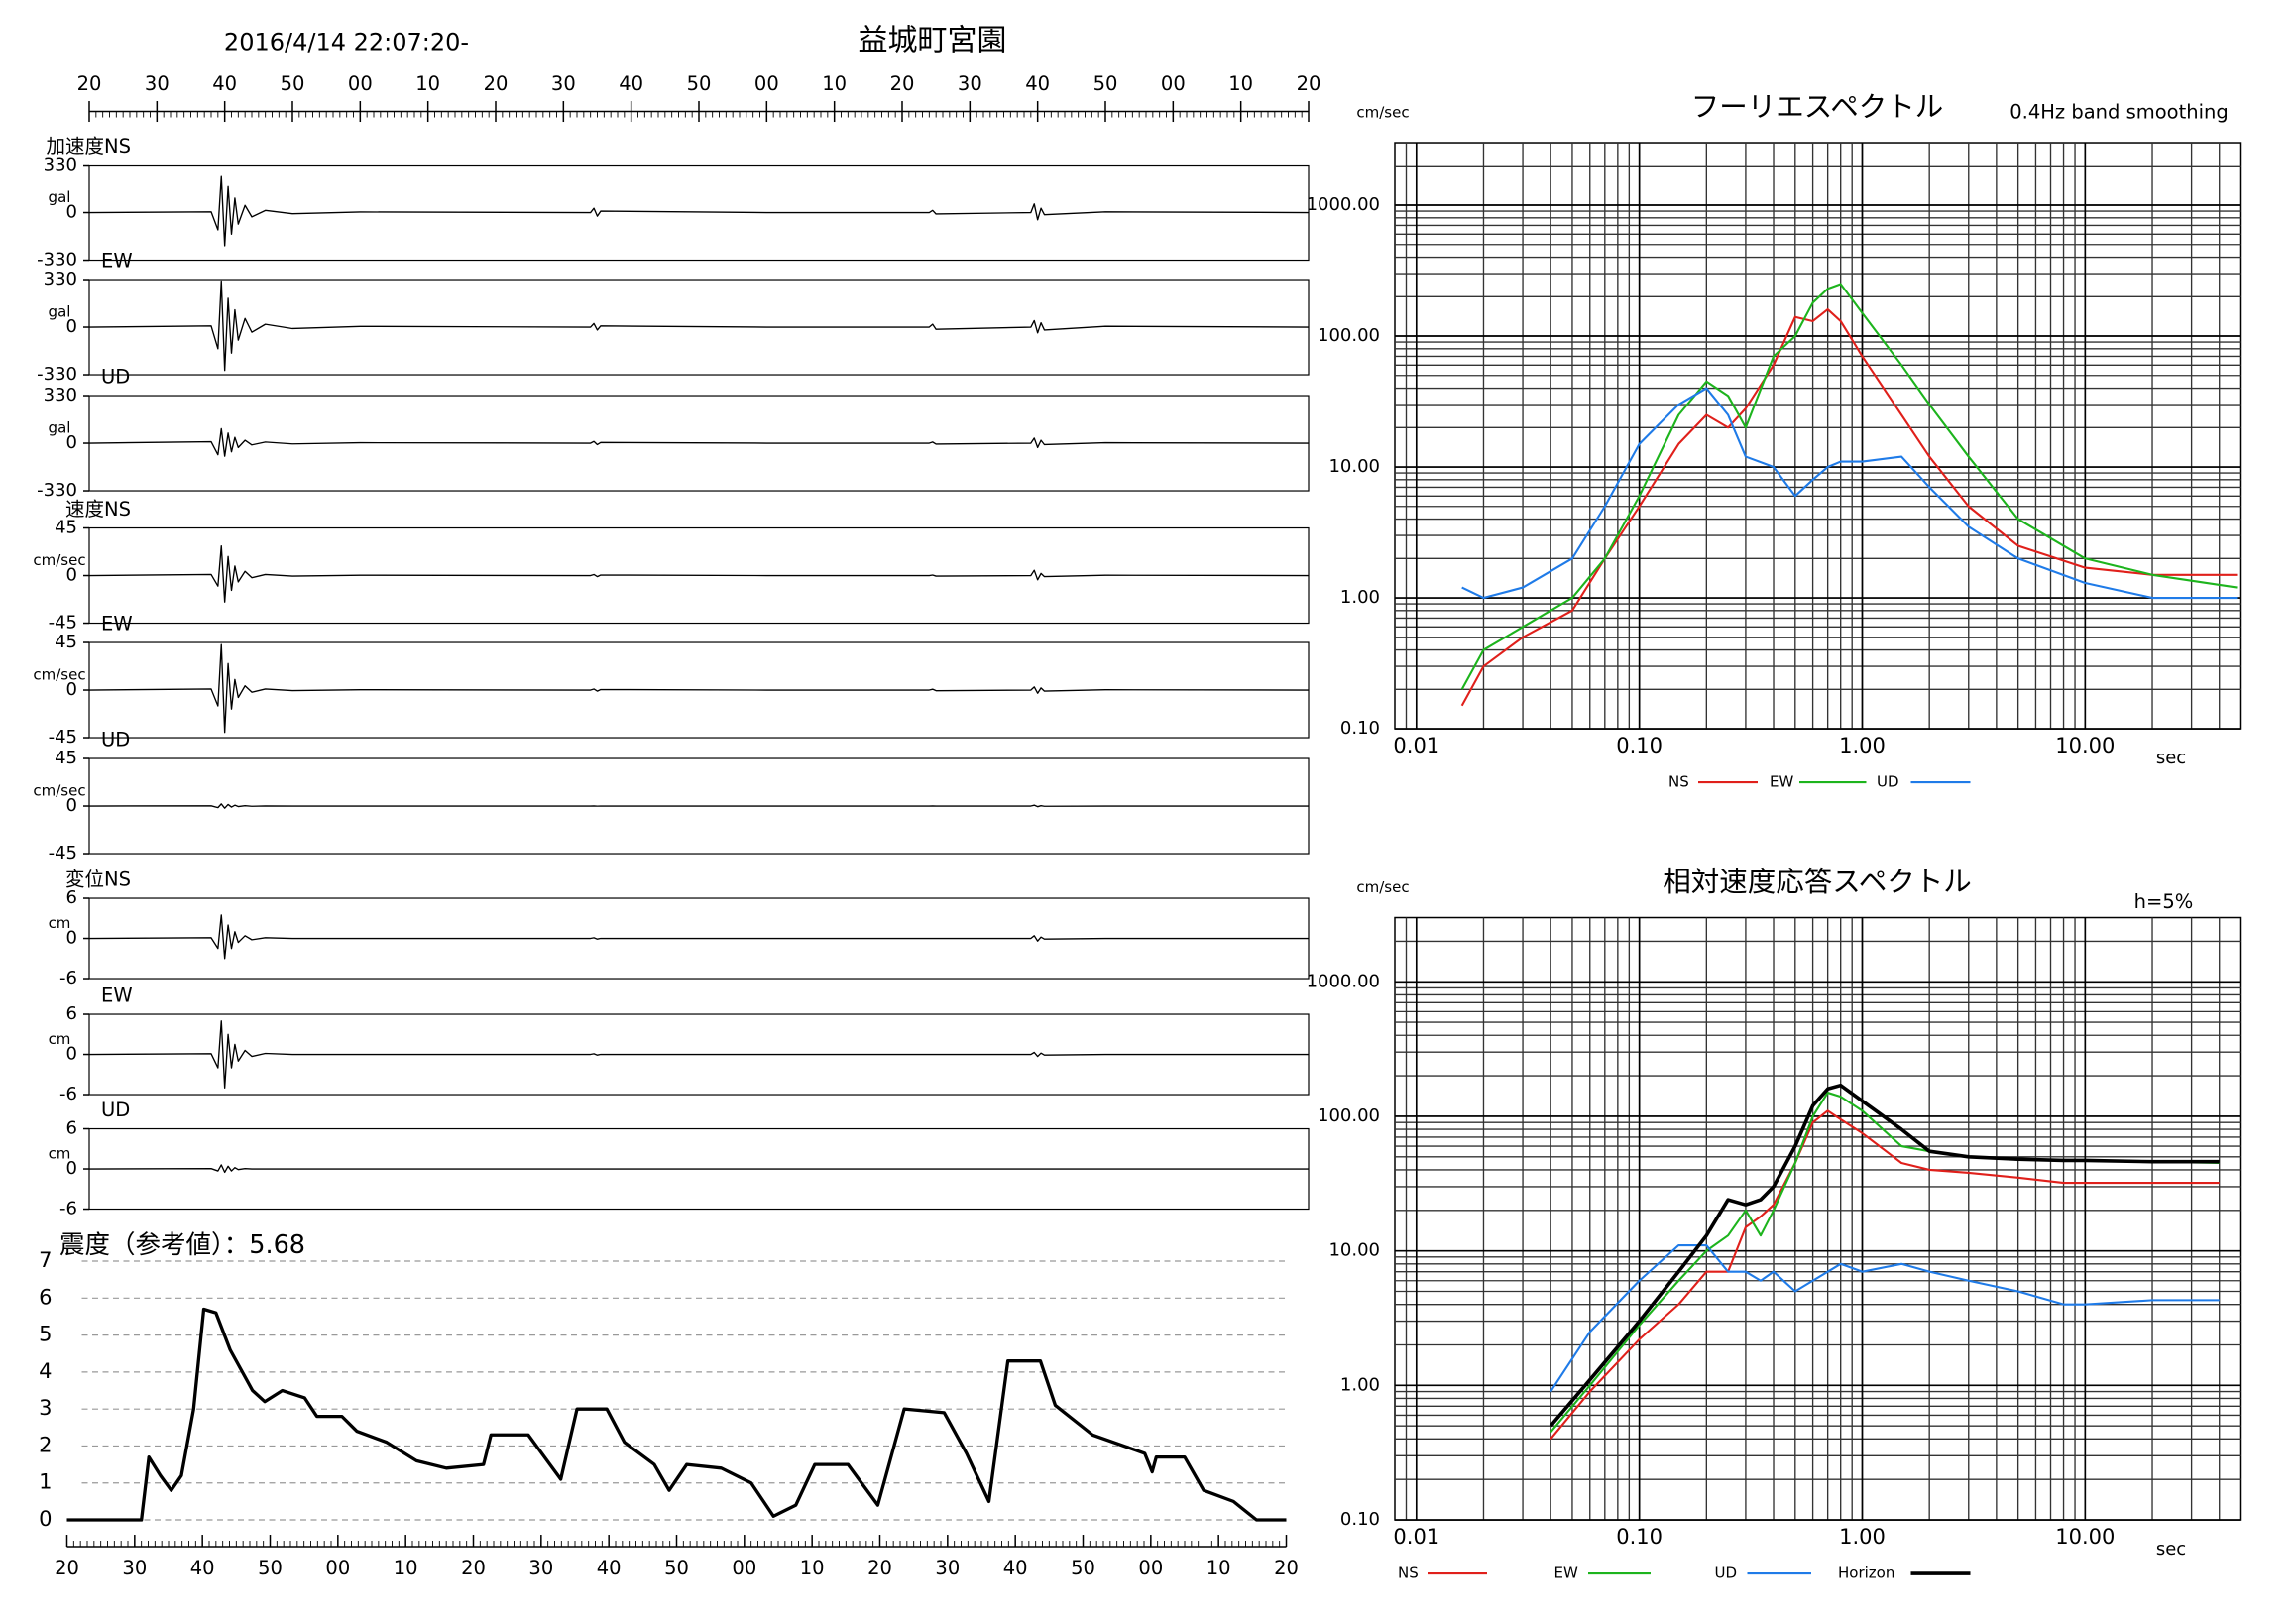 The image size is (2296, 1623). What do you see at coordinates (98, 509) in the screenshot?
I see `trace-label: 速度NS` at bounding box center [98, 509].